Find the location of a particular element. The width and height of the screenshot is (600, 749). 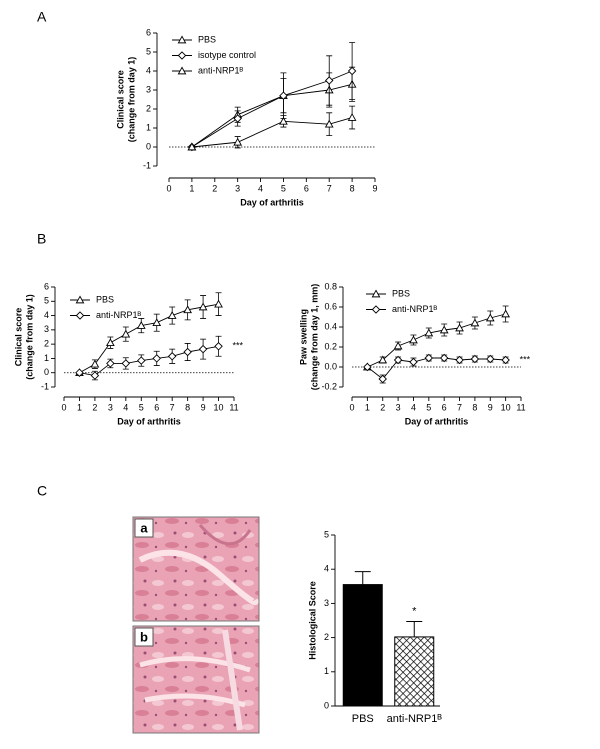

y-tick-label: -1 is located at coordinates (147, 165).